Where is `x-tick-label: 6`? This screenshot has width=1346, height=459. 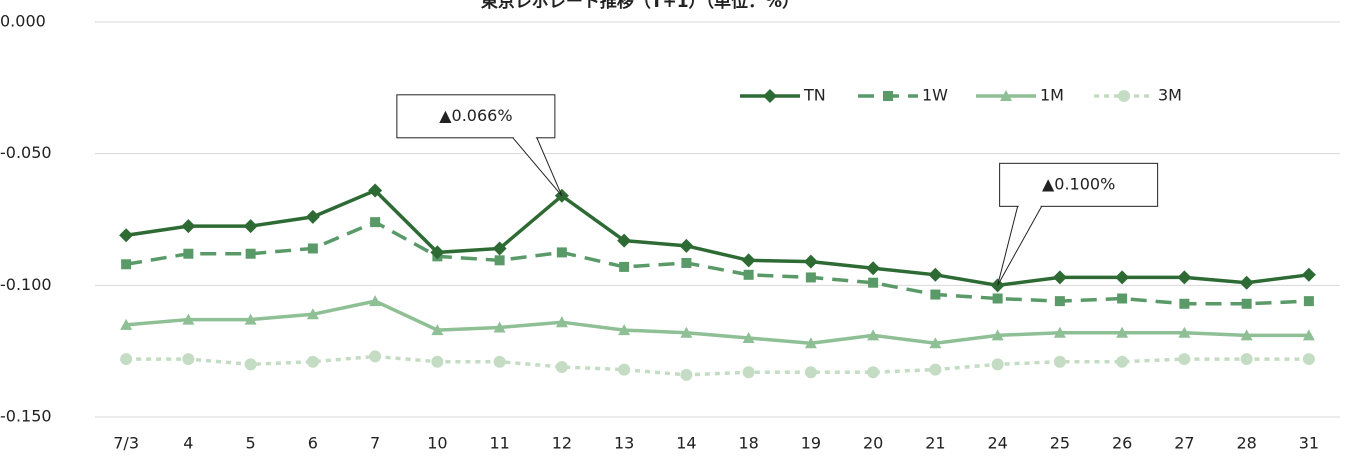
x-tick-label: 6 is located at coordinates (313, 443).